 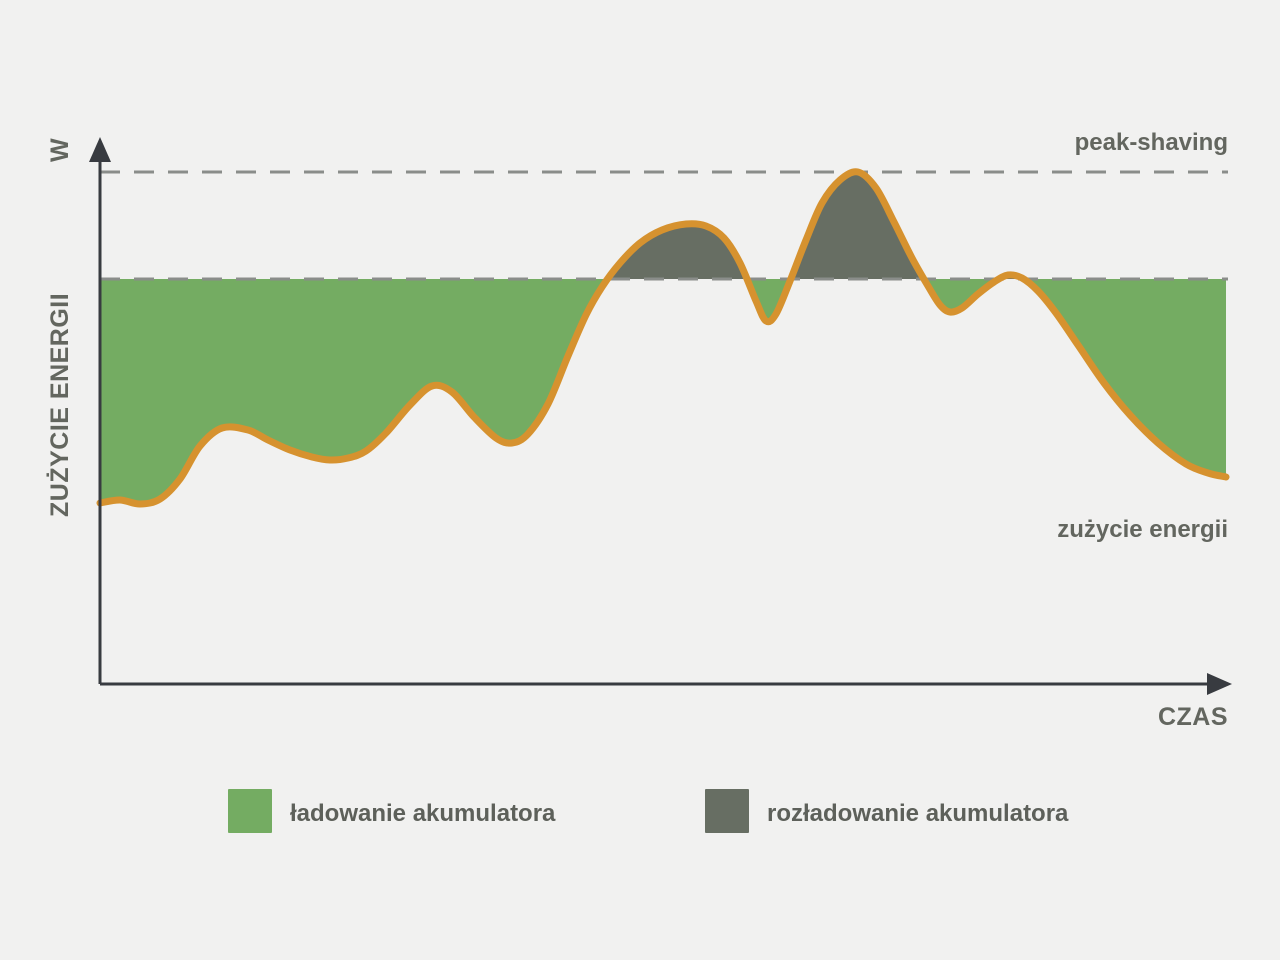 I want to click on legend-swatch-charging, so click(x=250, y=811).